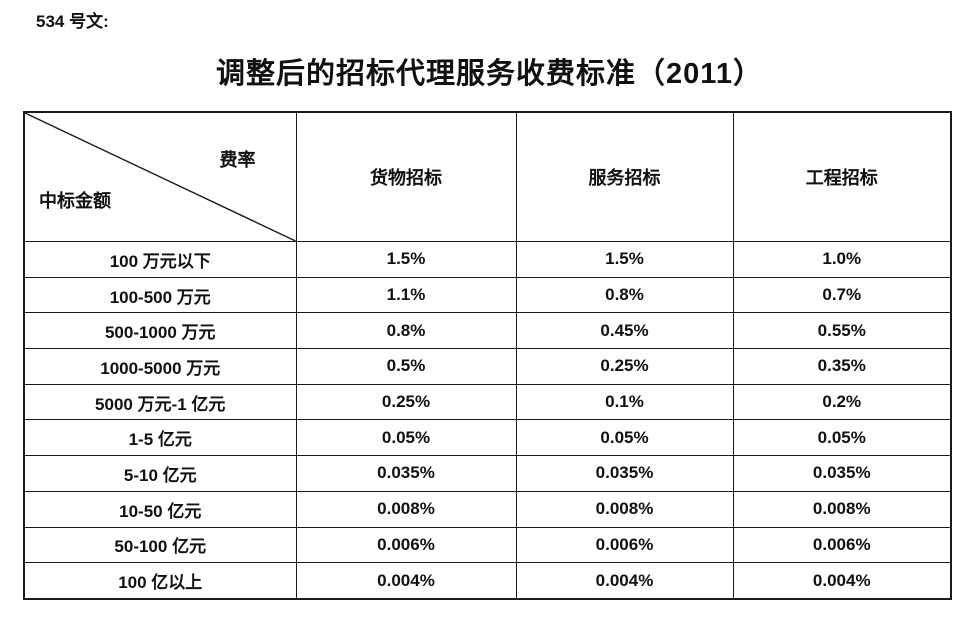 The height and width of the screenshot is (629, 979). I want to click on row-label-cell: 500-1000 万元, so click(160, 331).